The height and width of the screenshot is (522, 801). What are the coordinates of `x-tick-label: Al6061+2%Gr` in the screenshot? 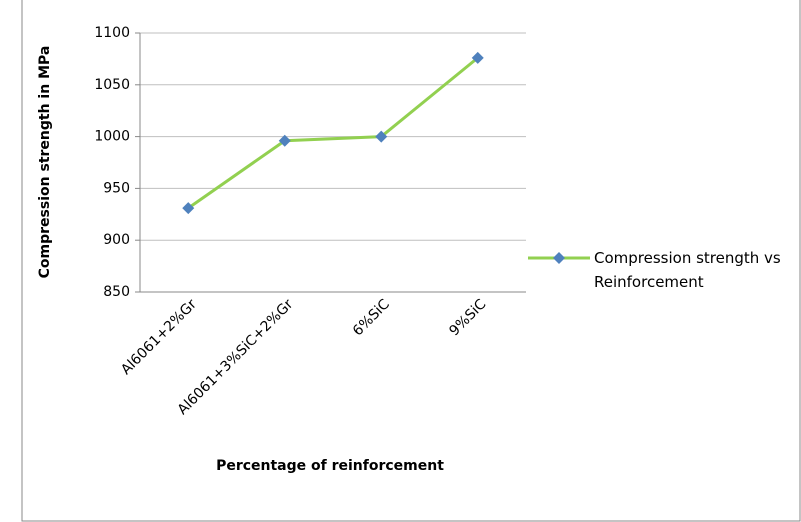 It's located at (159, 337).